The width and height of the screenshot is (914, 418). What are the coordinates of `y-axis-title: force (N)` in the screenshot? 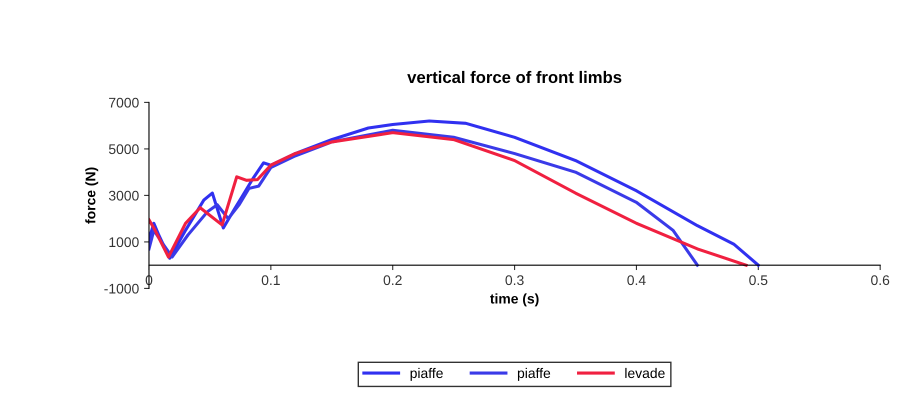 It's located at (91, 196).